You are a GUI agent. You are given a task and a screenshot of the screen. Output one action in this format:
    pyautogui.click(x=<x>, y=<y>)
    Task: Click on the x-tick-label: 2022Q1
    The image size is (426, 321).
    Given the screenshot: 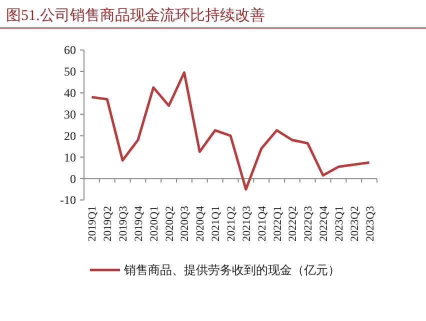 What is the action you would take?
    pyautogui.click(x=278, y=224)
    